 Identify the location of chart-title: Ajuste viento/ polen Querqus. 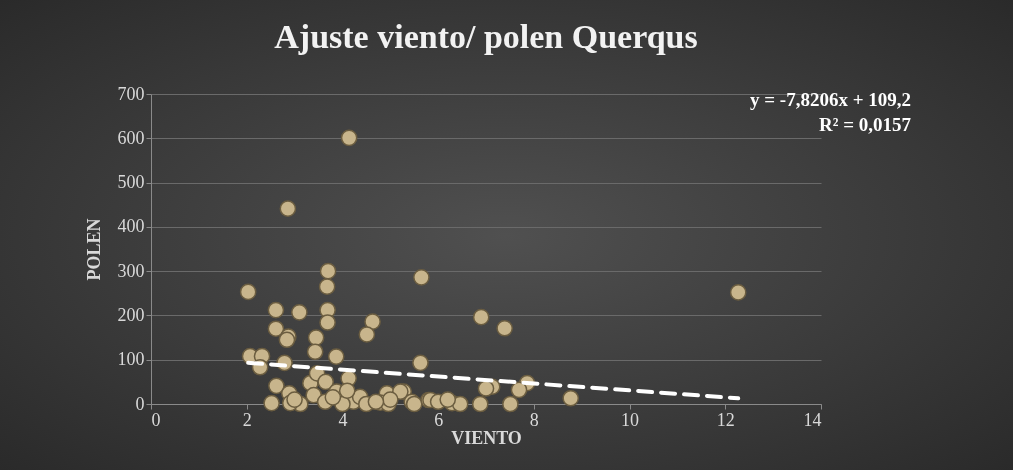
(486, 36).